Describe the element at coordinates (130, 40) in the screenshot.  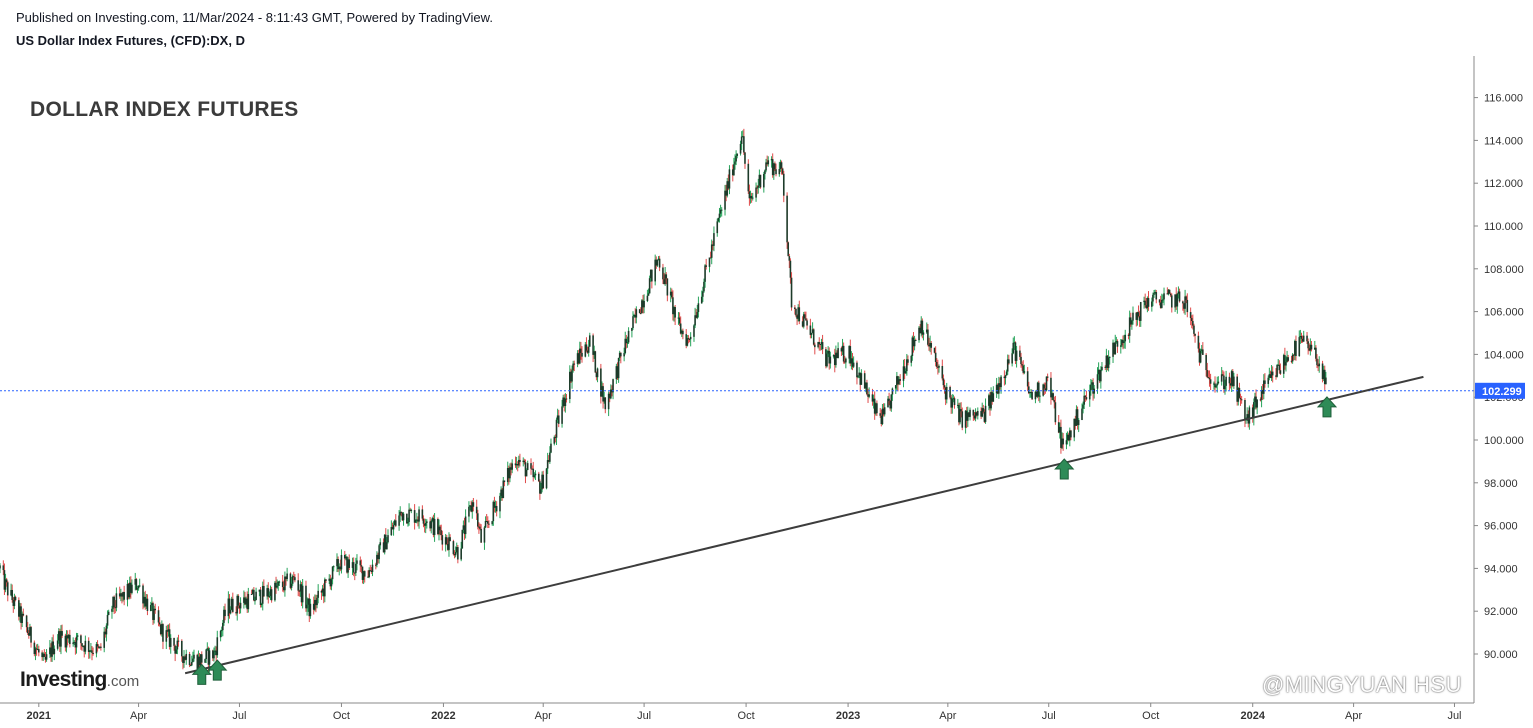
I see `symbol-title: US Dollar Index Futures, (CFD):DX, D` at that location.